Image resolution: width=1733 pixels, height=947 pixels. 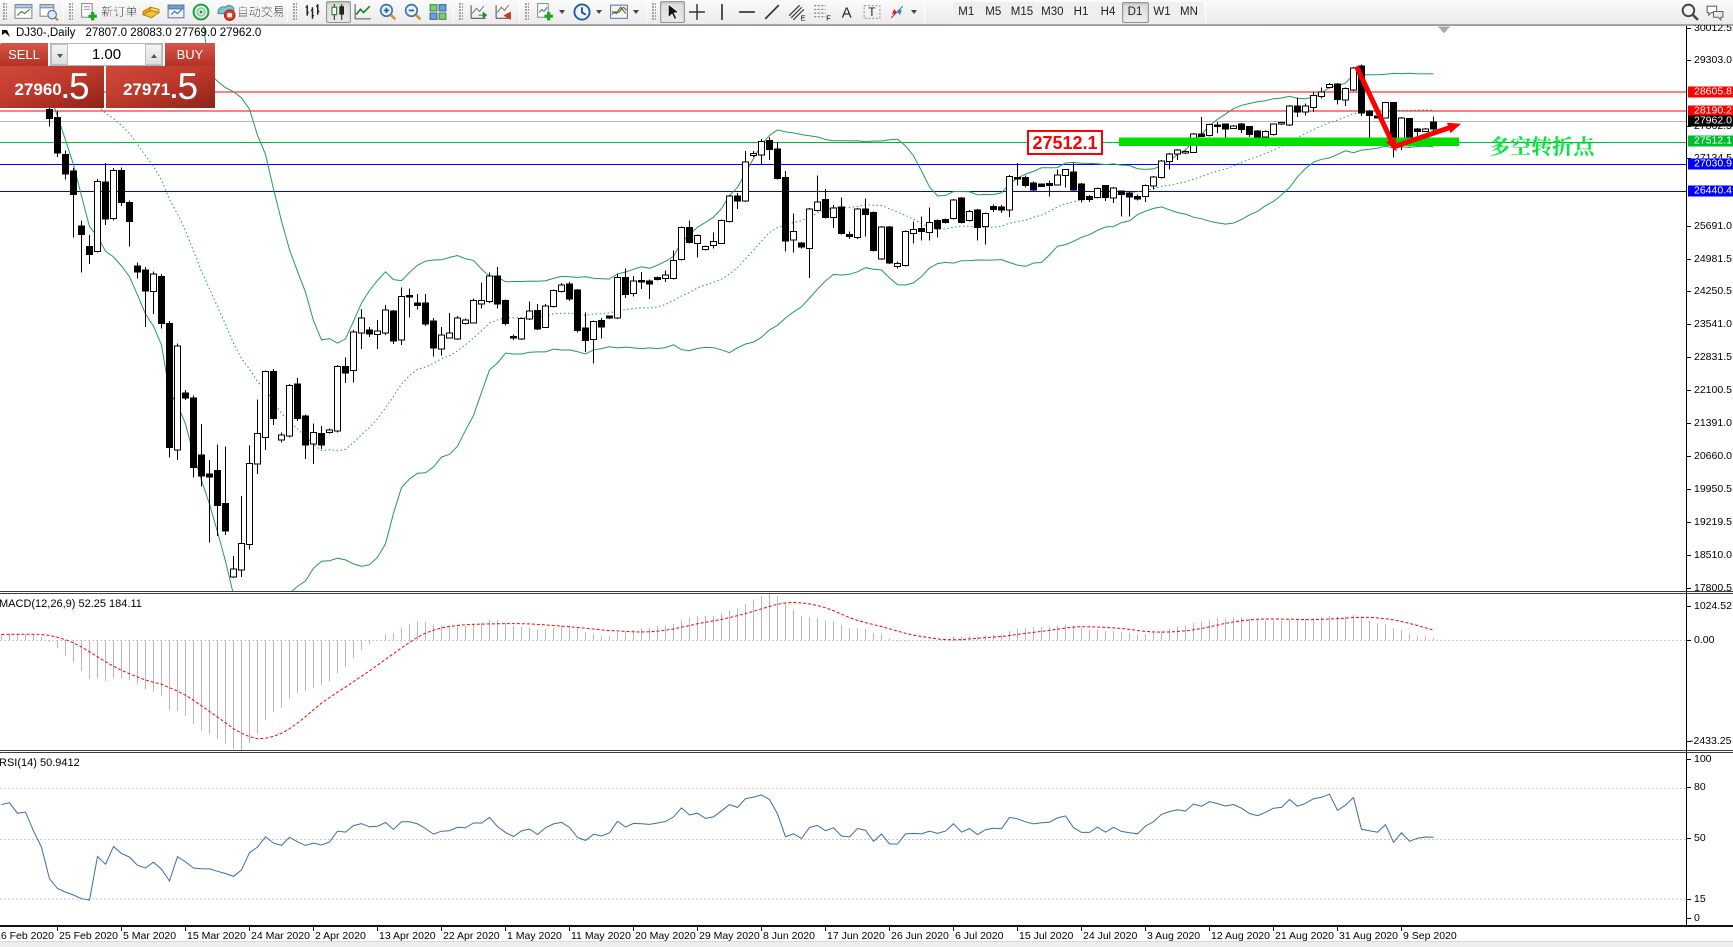 I want to click on toolbar-candle-chart-button, so click(x=338, y=12).